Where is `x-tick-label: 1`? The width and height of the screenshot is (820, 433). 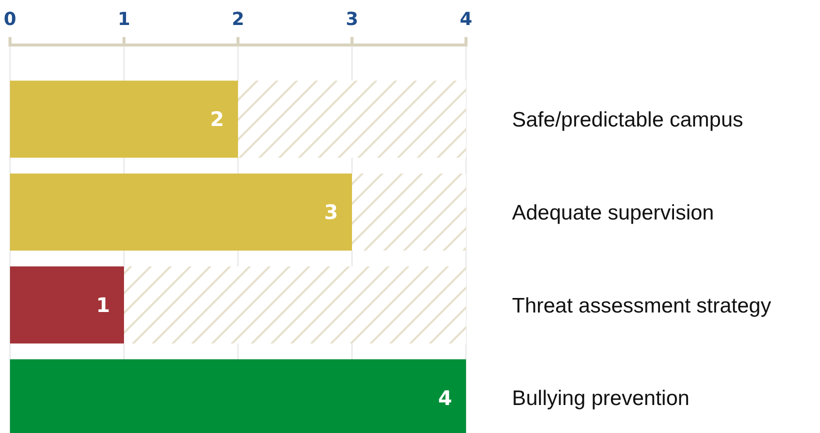 x-tick-label: 1 is located at coordinates (124, 19).